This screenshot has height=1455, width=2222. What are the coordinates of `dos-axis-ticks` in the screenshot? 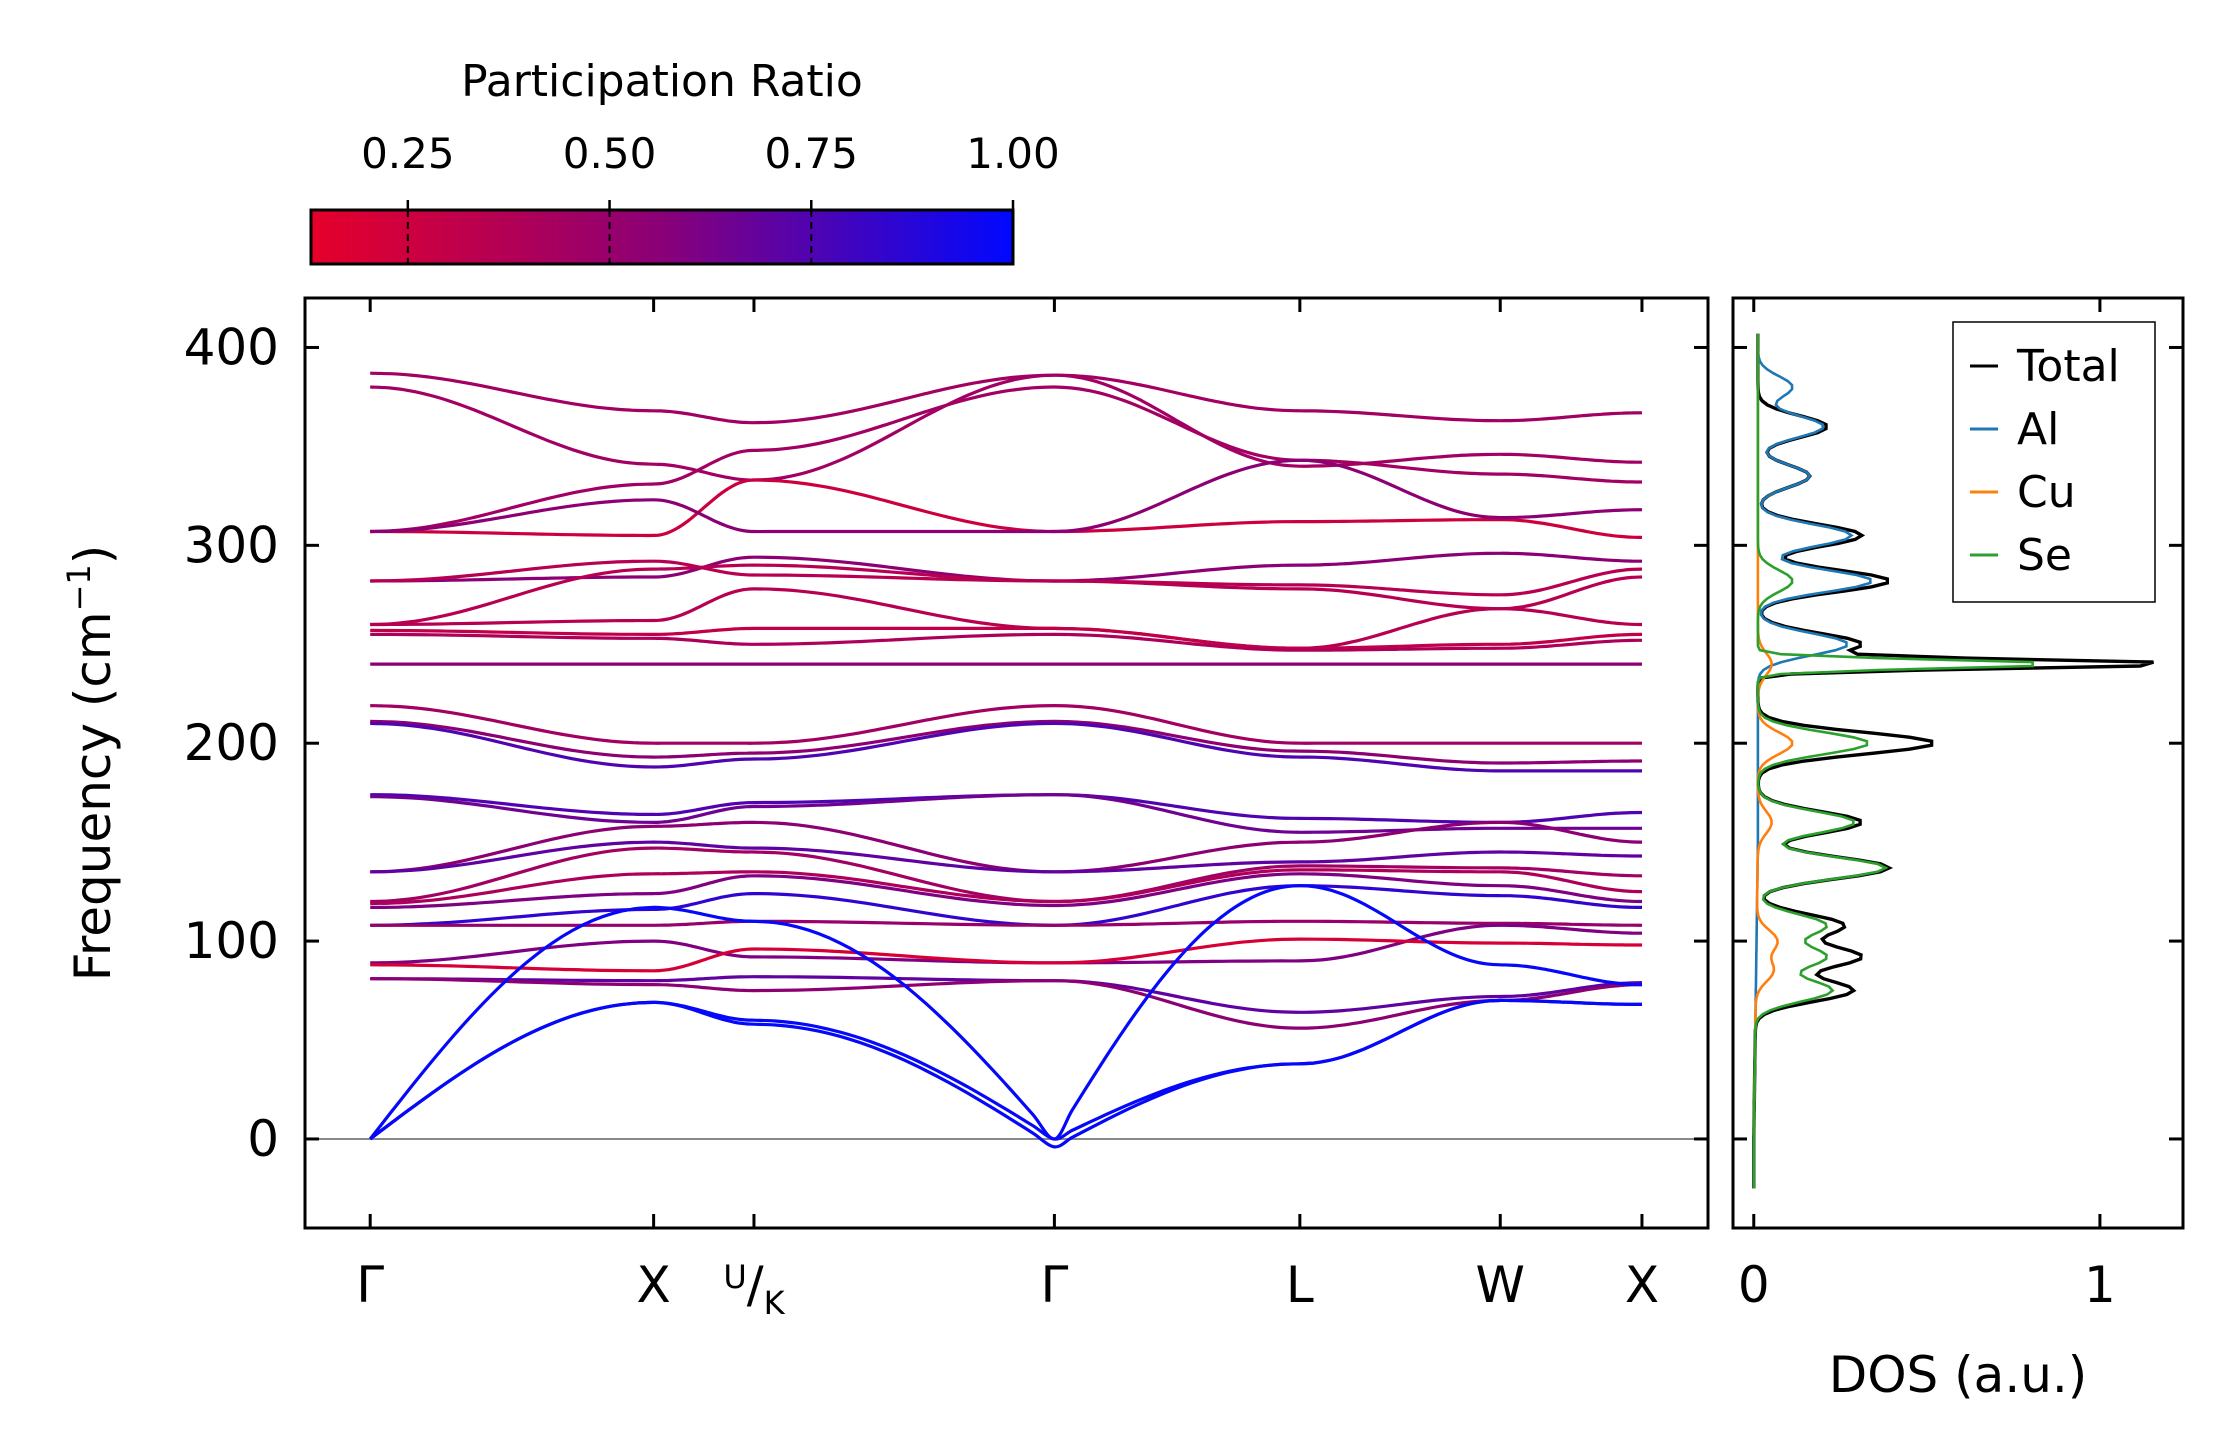 It's located at (1958, 763).